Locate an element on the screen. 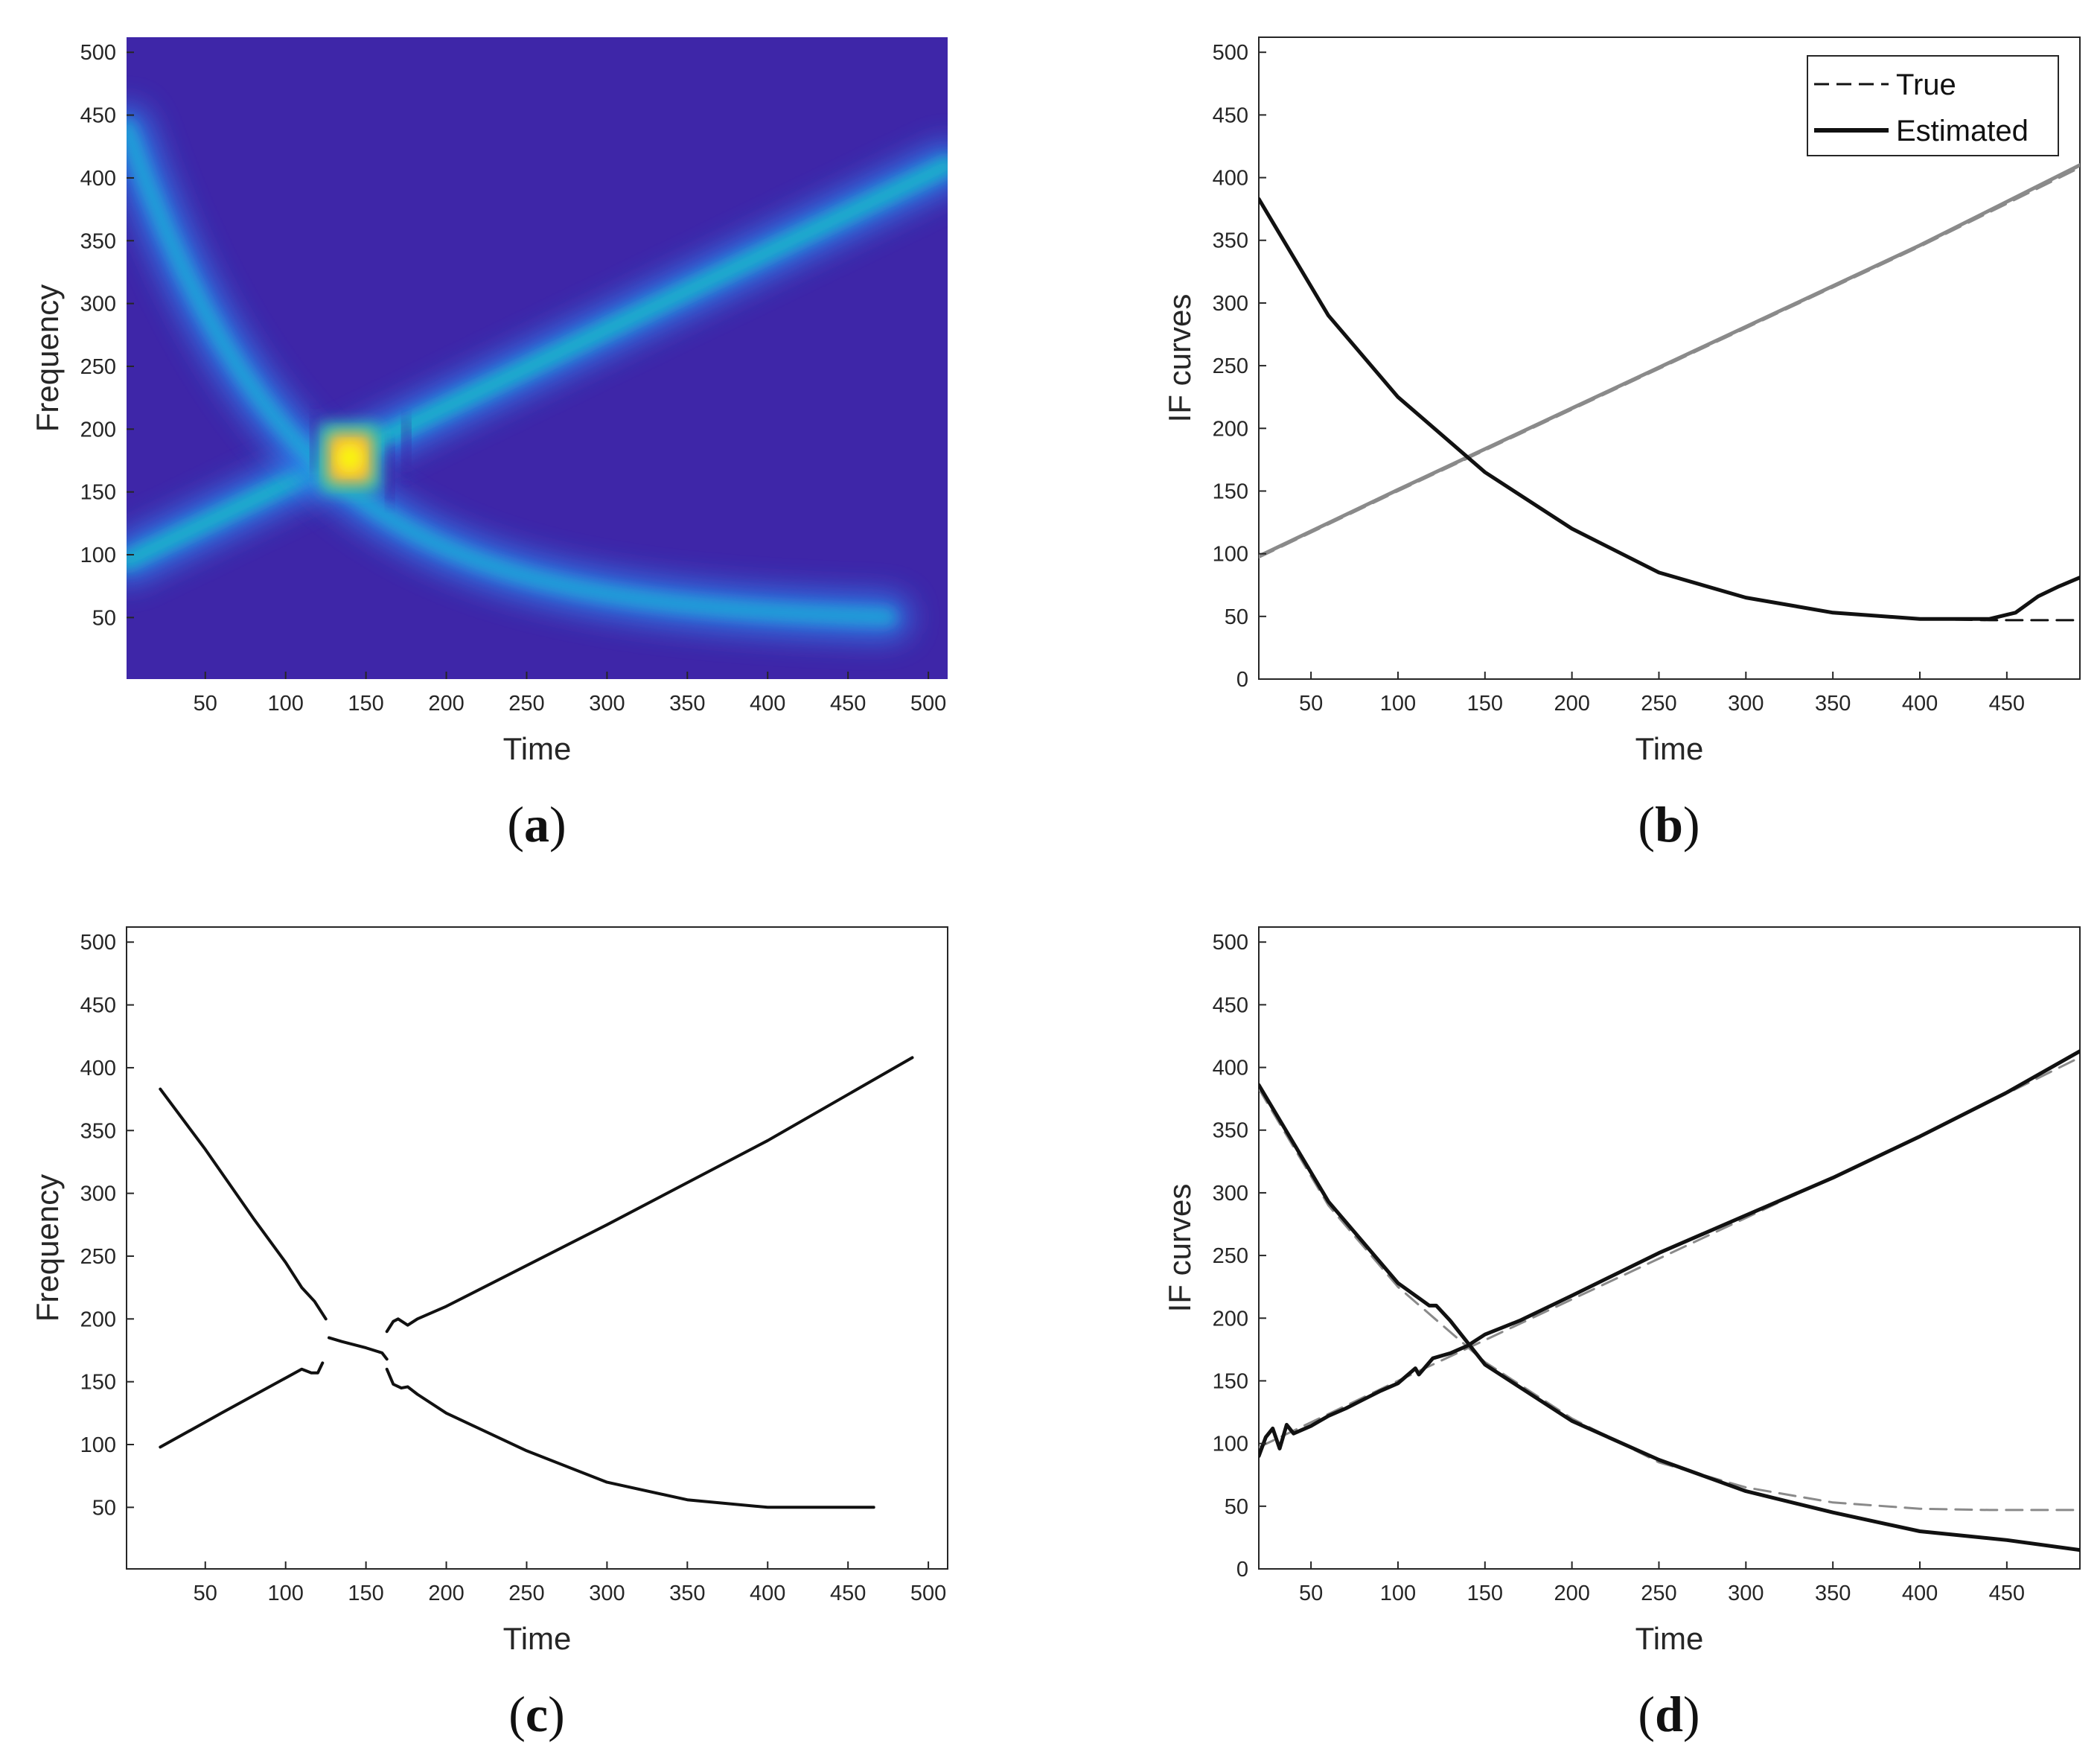 The height and width of the screenshot is (1761, 2100). axes-box-c is located at coordinates (537, 1248).